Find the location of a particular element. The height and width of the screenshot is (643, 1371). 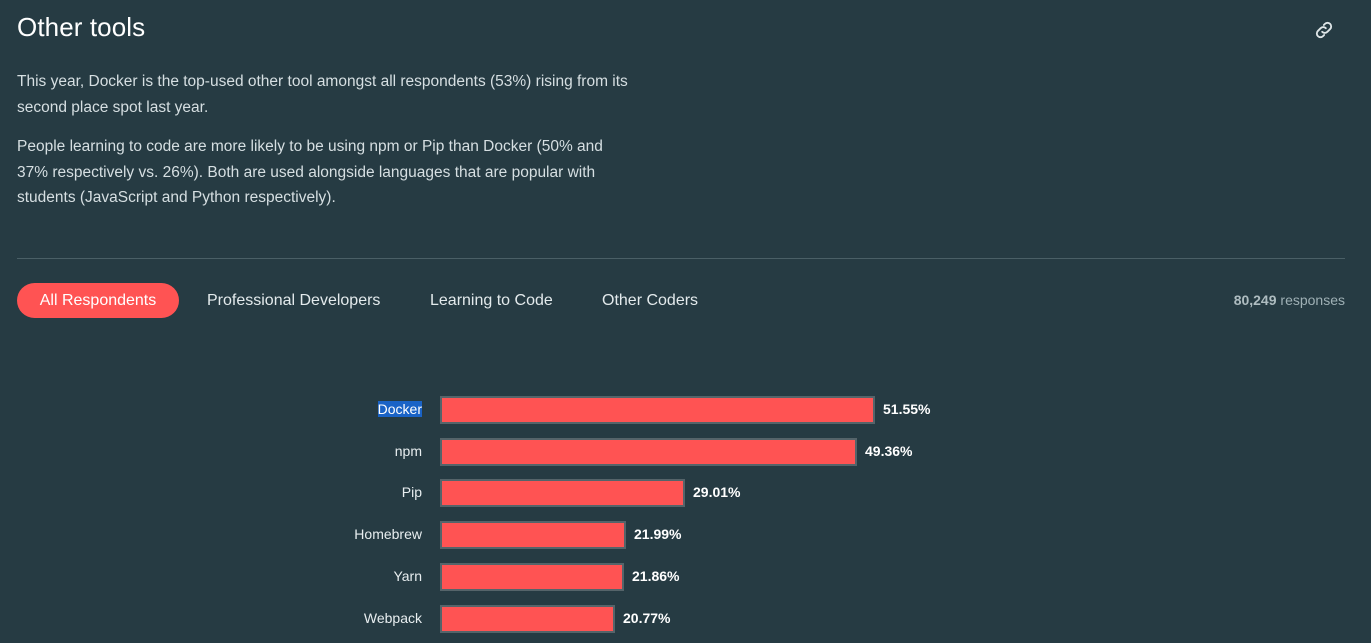

bar-label-yarn: Yarn is located at coordinates (407, 575).